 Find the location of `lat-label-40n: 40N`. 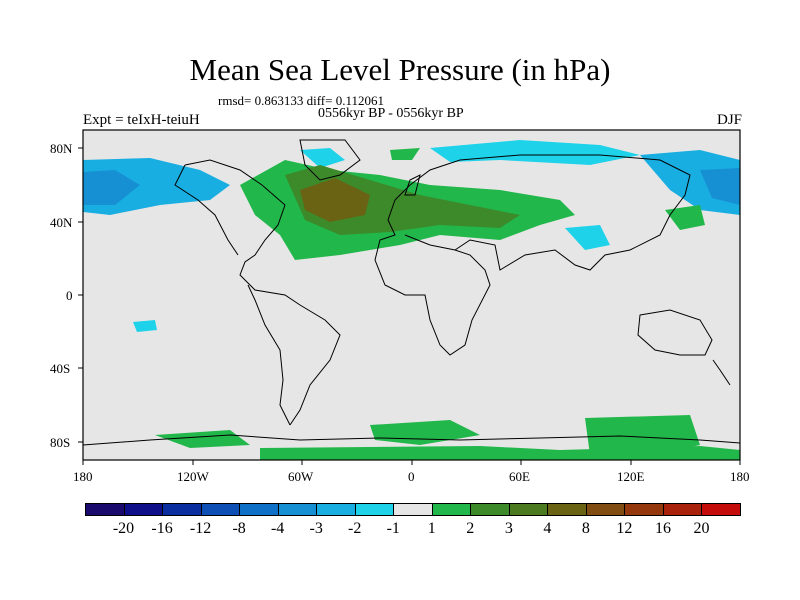

lat-label-40n: 40N is located at coordinates (61, 222).